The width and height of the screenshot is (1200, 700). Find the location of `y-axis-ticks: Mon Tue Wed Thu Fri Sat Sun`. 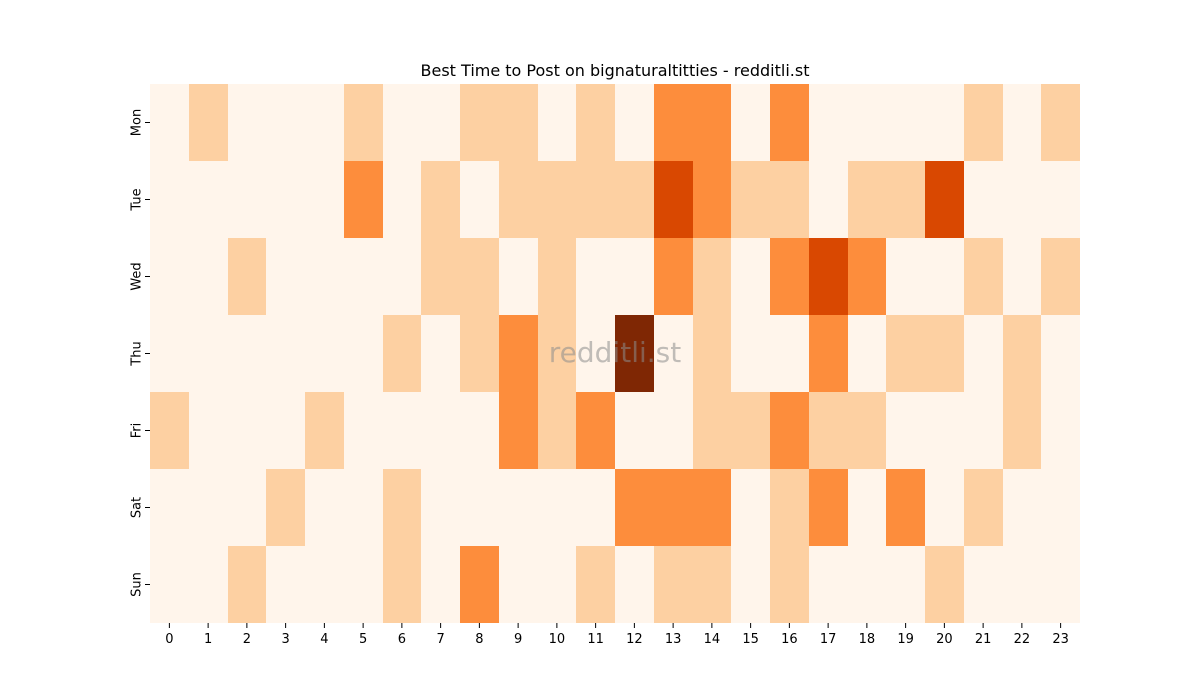

y-axis-ticks: Mon Tue Wed Thu Fri Sat Sun is located at coordinates (140, 353).